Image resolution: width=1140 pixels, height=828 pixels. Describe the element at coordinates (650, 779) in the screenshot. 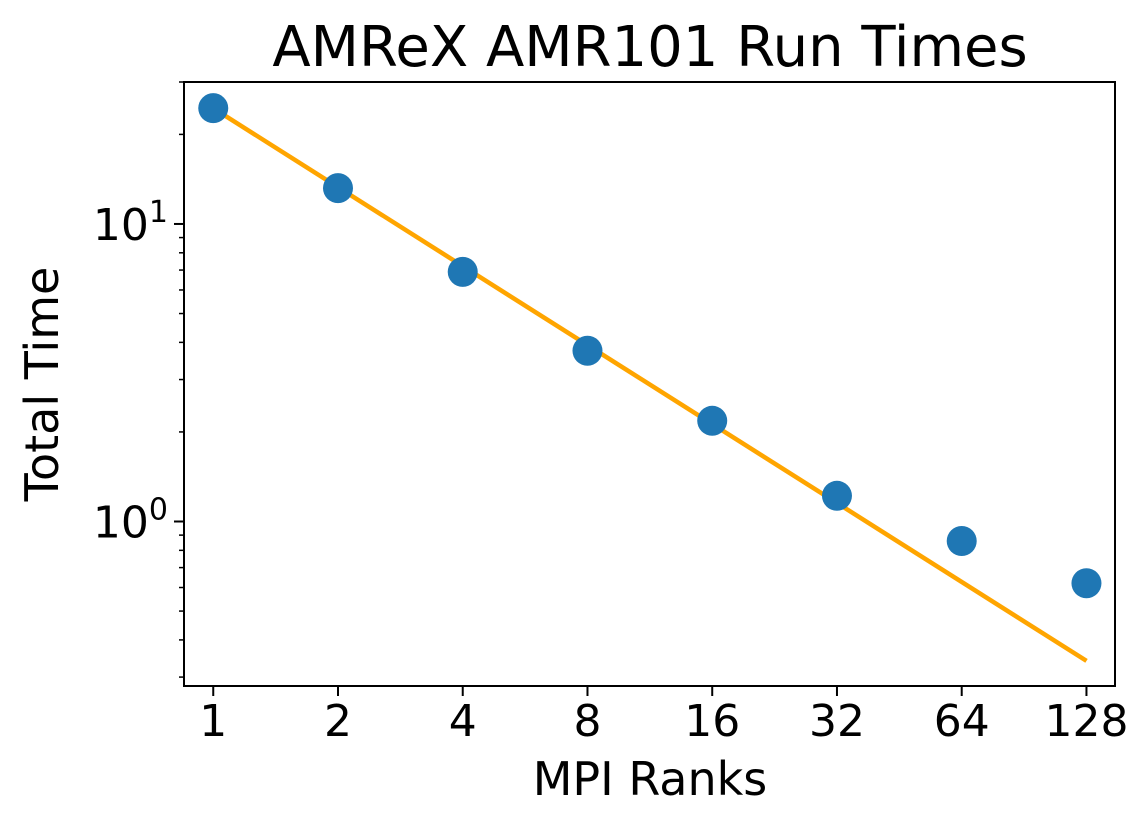

I see `x-axis-label: MPI Ranks` at that location.